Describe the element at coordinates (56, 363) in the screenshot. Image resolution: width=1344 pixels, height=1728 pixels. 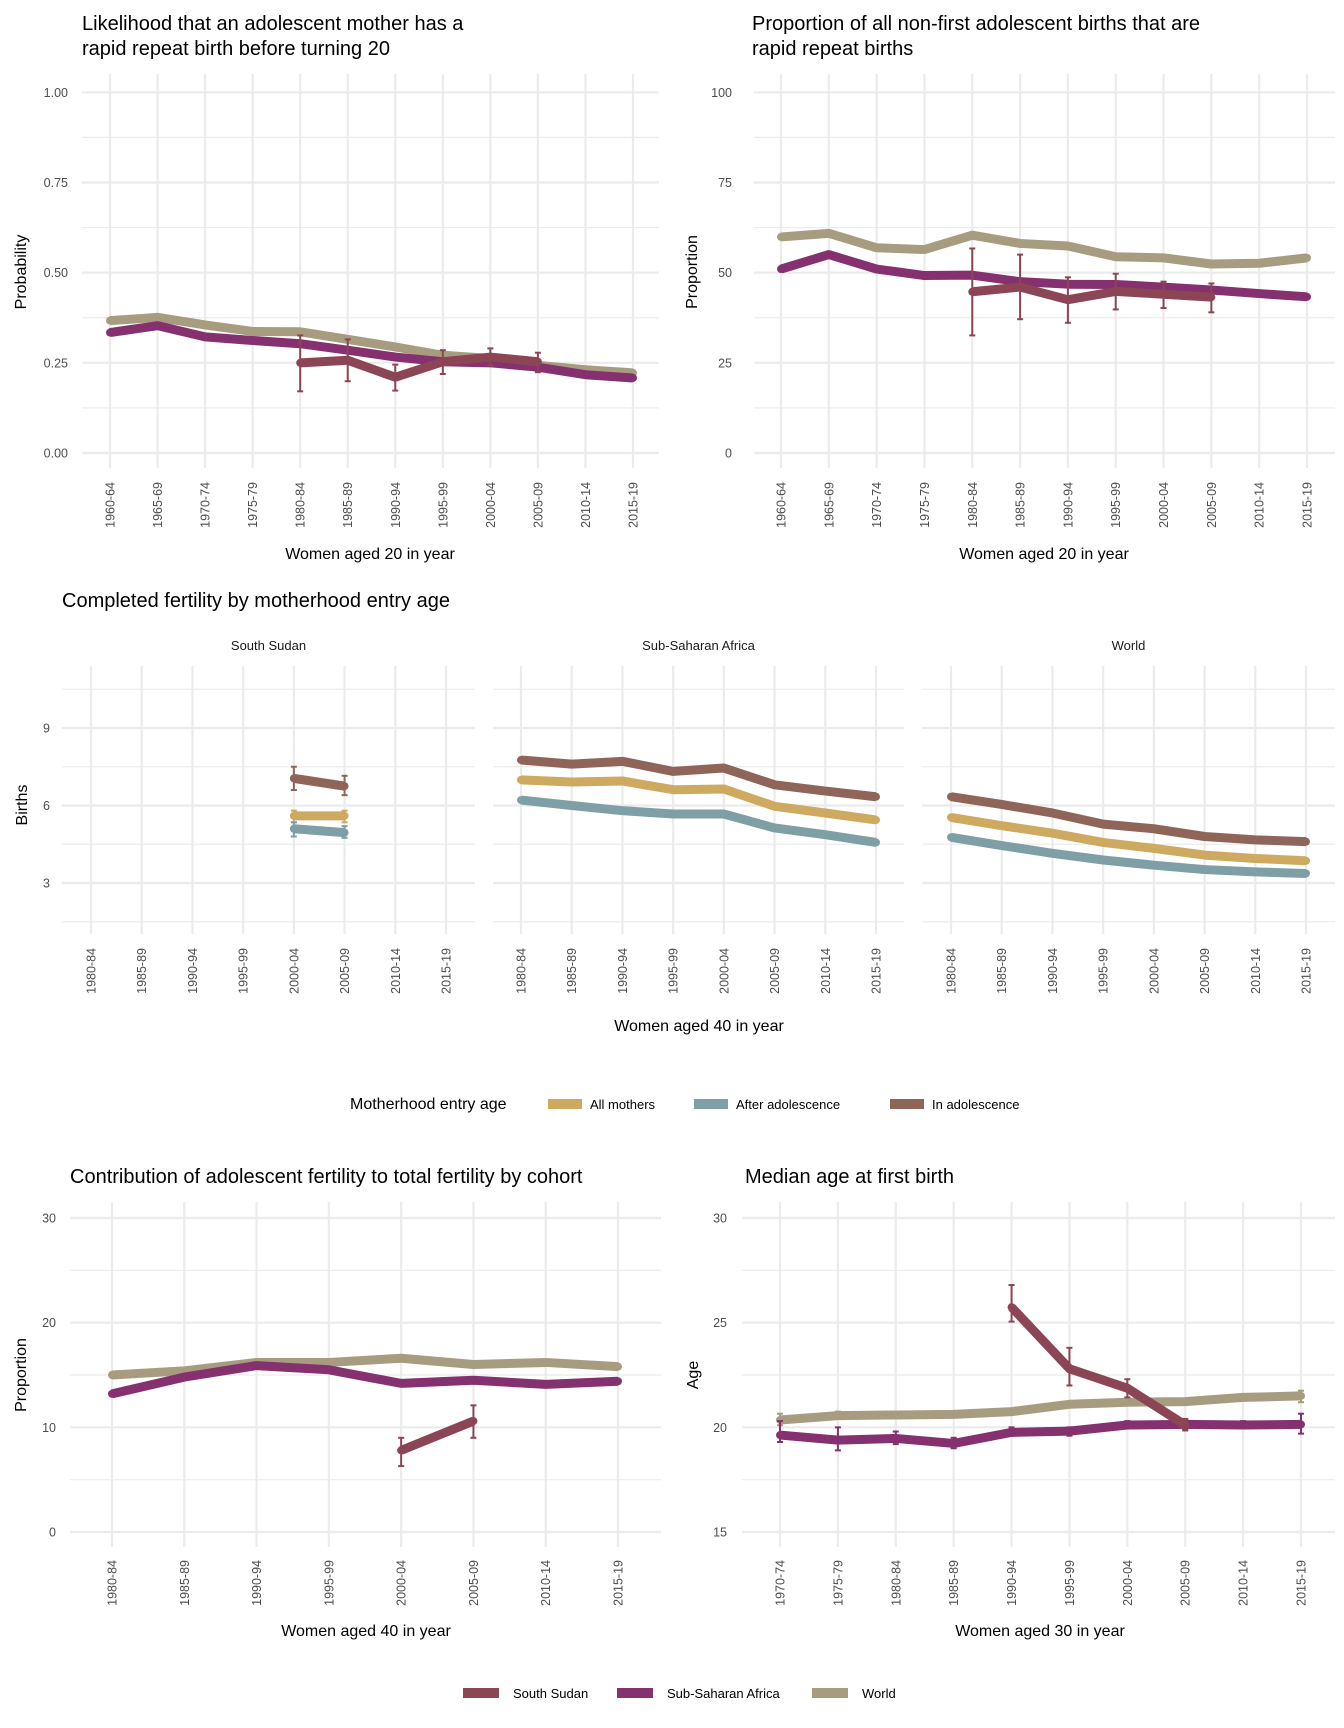
I see `y-tick-label: 0.25` at that location.